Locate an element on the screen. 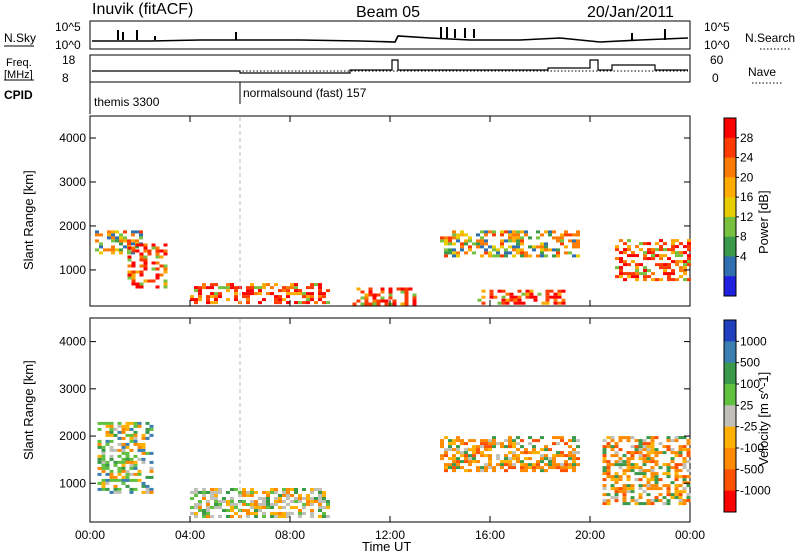 This screenshot has width=800, height=554. freq-line is located at coordinates (390, 66).